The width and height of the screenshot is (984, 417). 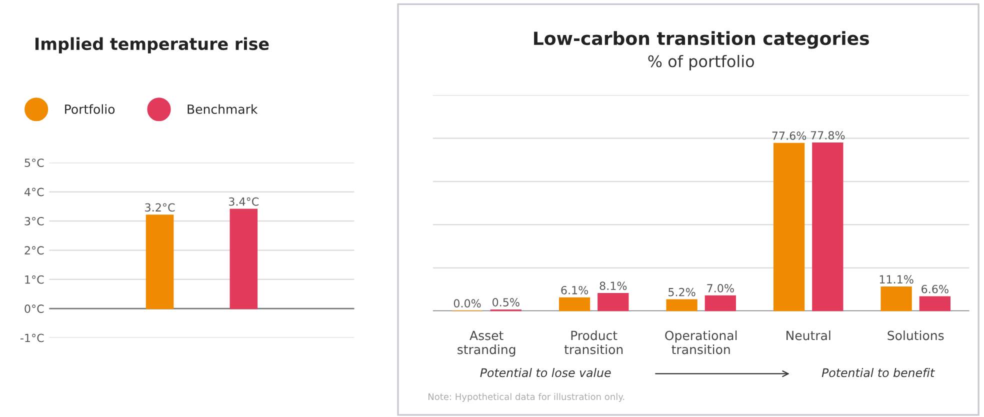 I want to click on data-label: 77.8%, so click(x=827, y=135).